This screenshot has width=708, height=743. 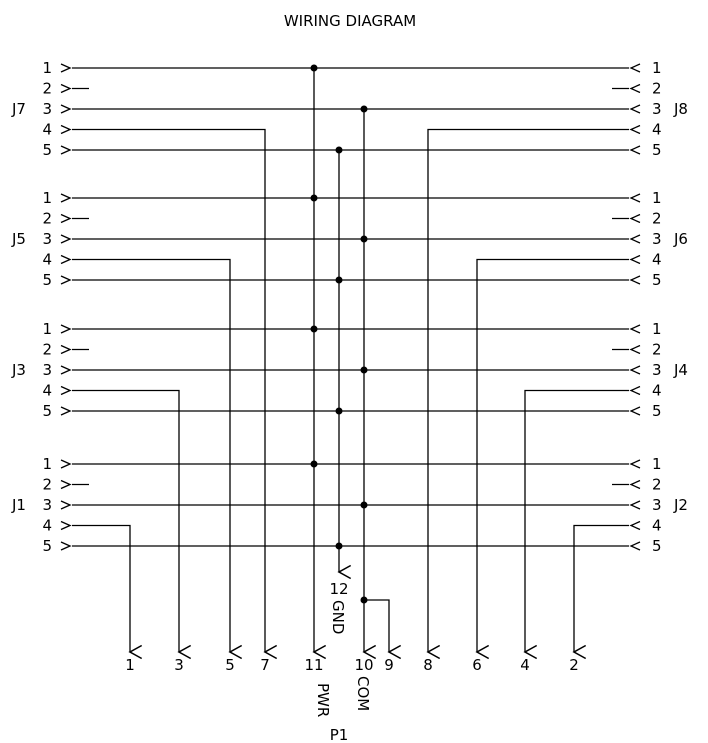 What do you see at coordinates (323, 700) in the screenshot?
I see `signal-label-pwr: PWR` at bounding box center [323, 700].